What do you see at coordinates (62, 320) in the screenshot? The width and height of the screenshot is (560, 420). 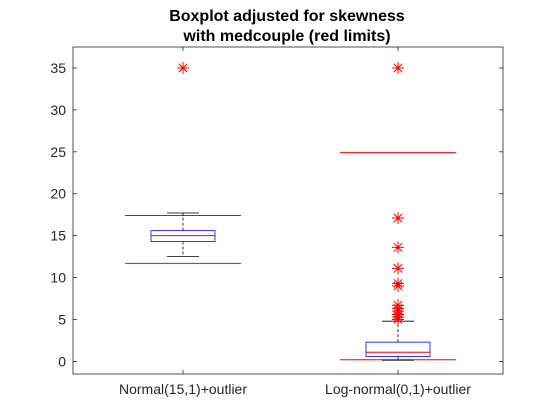 I see `y-tick-label: 5` at bounding box center [62, 320].